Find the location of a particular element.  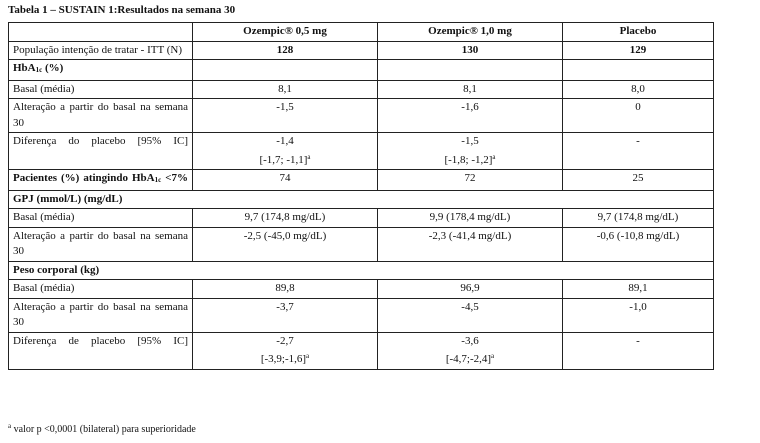

section-header-weight: Peso corporal (kg) is located at coordinates (361, 270).